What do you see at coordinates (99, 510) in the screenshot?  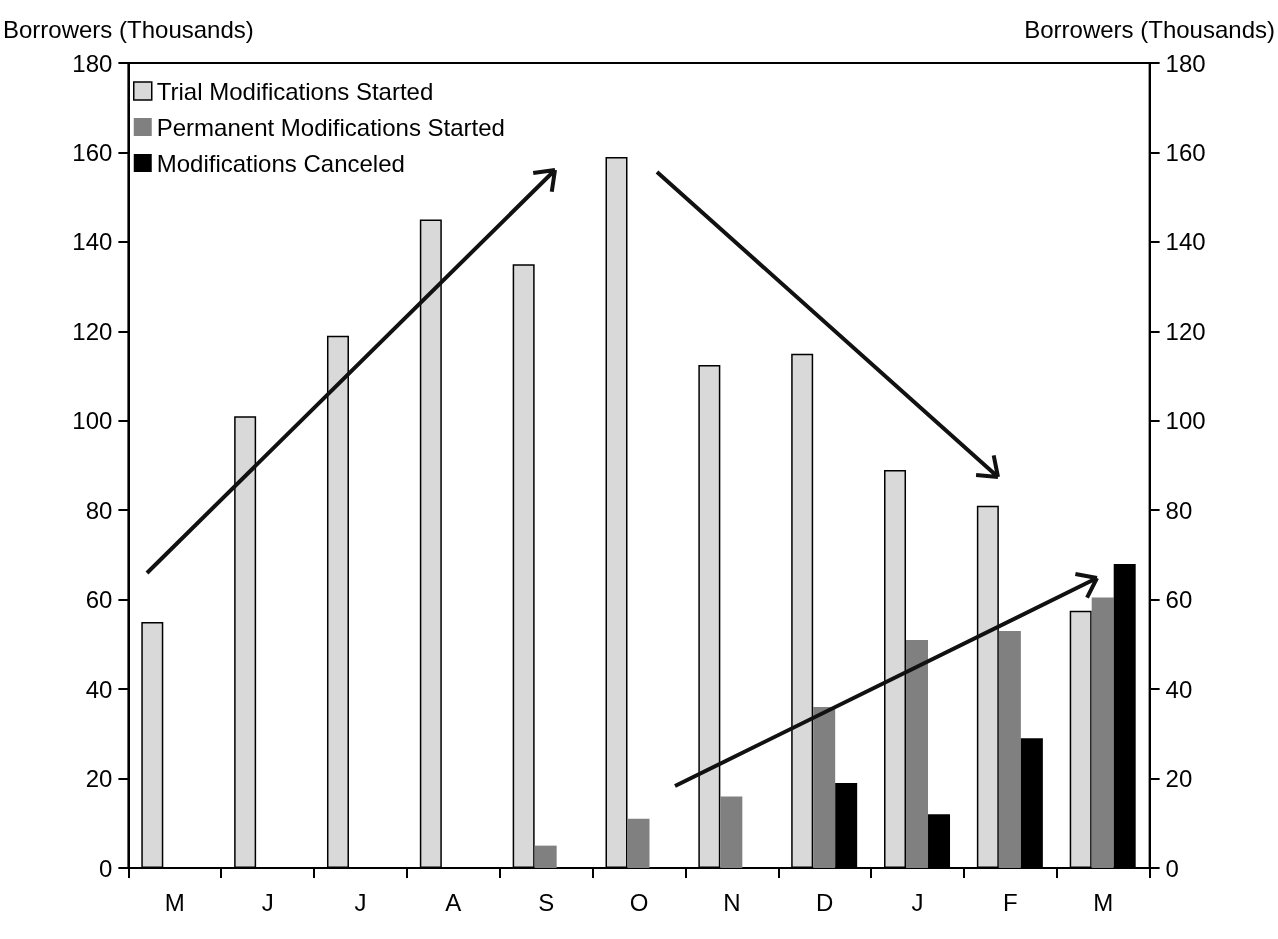 I see `y-tick-label: 80` at bounding box center [99, 510].